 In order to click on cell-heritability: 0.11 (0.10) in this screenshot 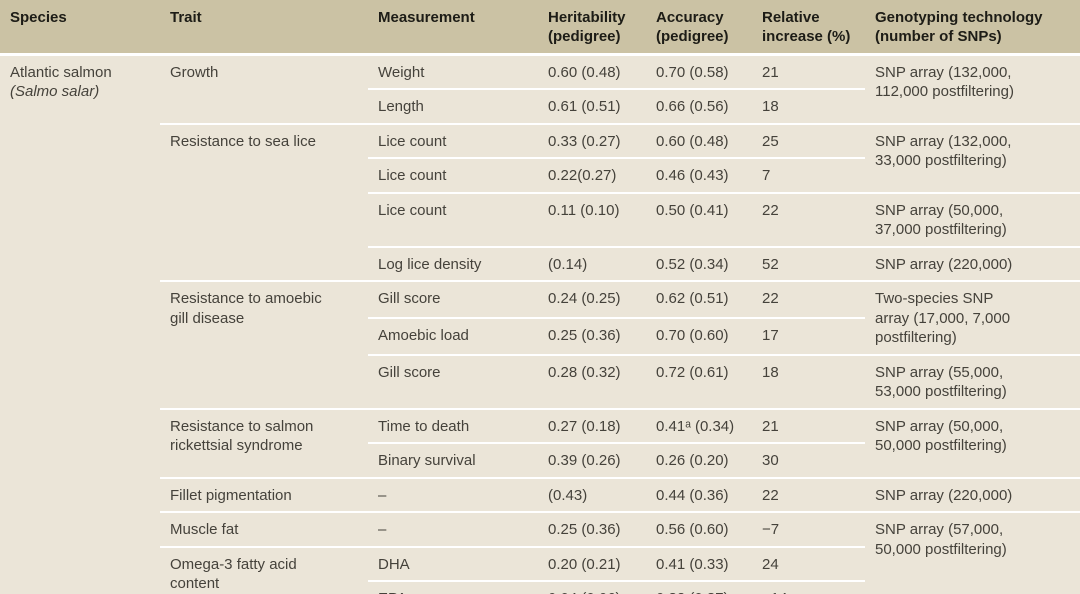, I will do `click(592, 219)`.